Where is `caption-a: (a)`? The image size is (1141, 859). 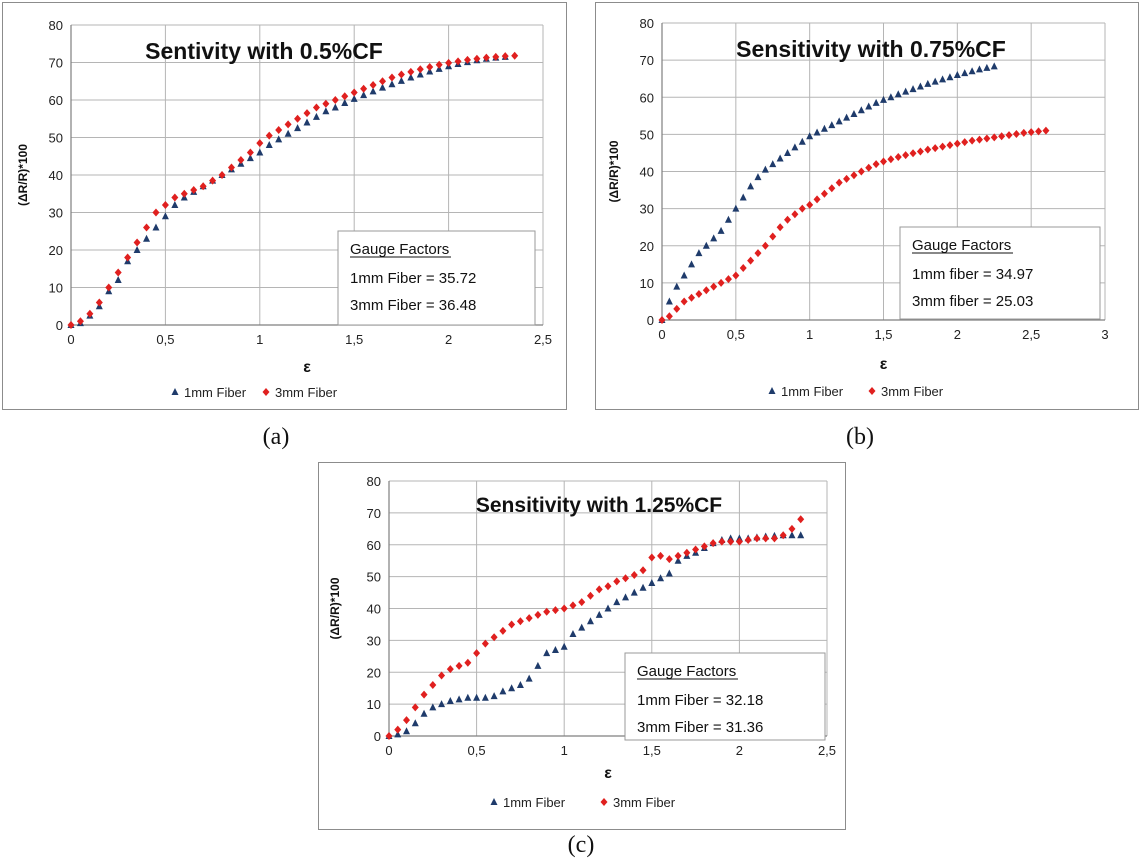 caption-a: (a) is located at coordinates (276, 437).